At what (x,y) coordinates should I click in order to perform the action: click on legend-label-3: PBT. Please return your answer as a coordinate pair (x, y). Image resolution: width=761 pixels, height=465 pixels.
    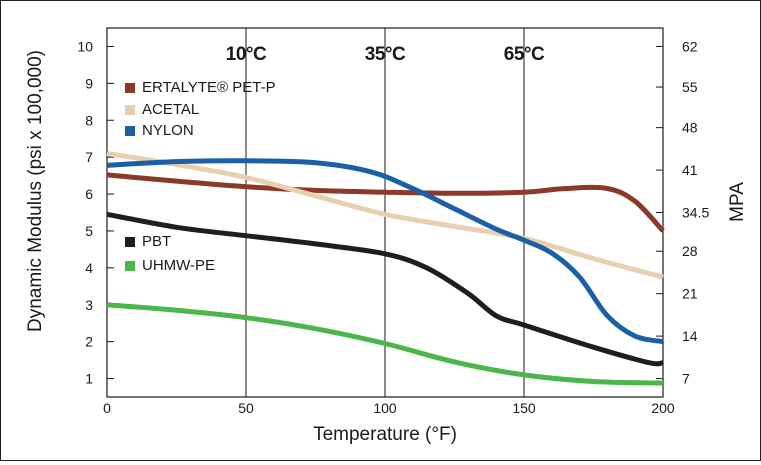
    Looking at the image, I should click on (156, 241).